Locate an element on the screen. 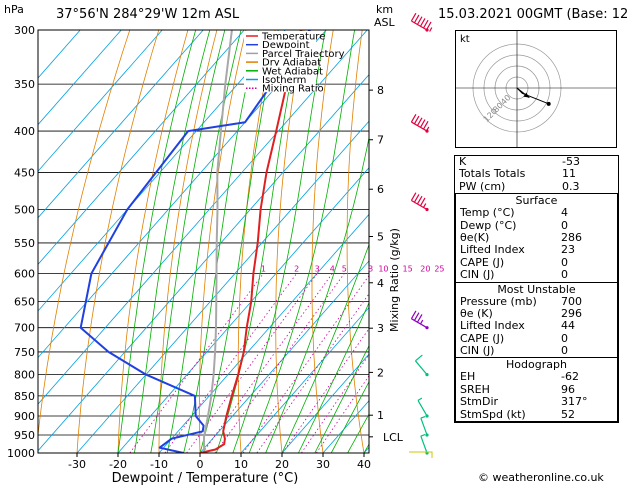 The image size is (629, 486). pressure-tick-label: 550 is located at coordinates (24, 243).